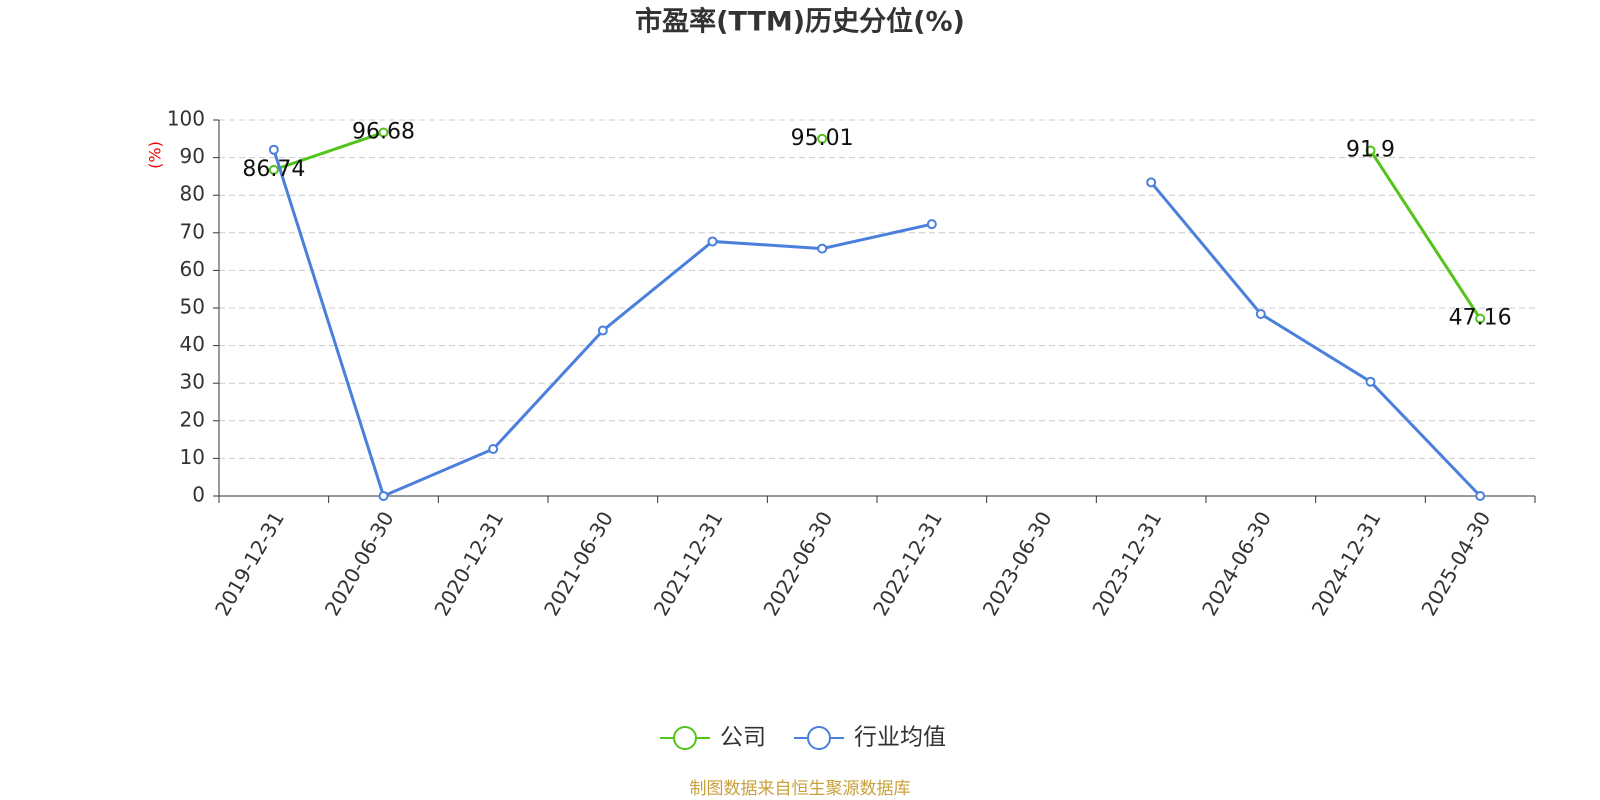 The image size is (1600, 800). I want to click on chart-title: 市盈率(TTM)历史分位(%), so click(800, 22).